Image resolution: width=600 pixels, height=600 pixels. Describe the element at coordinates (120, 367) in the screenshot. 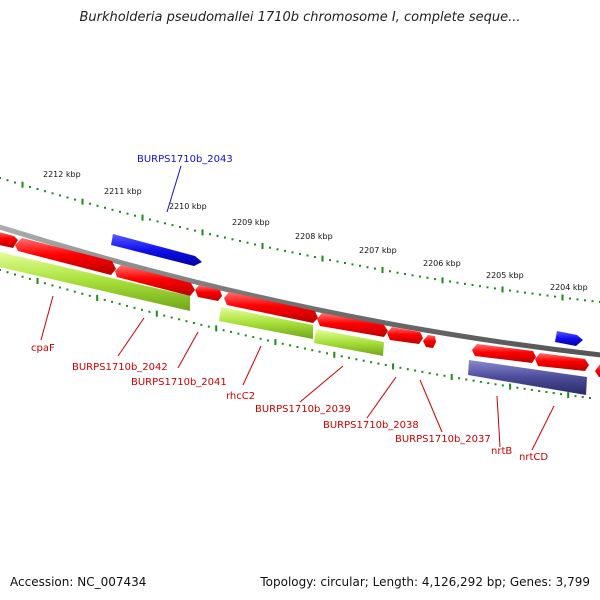

I see `gene-label-burps1710b-2042: BURPS1710b_2042` at that location.